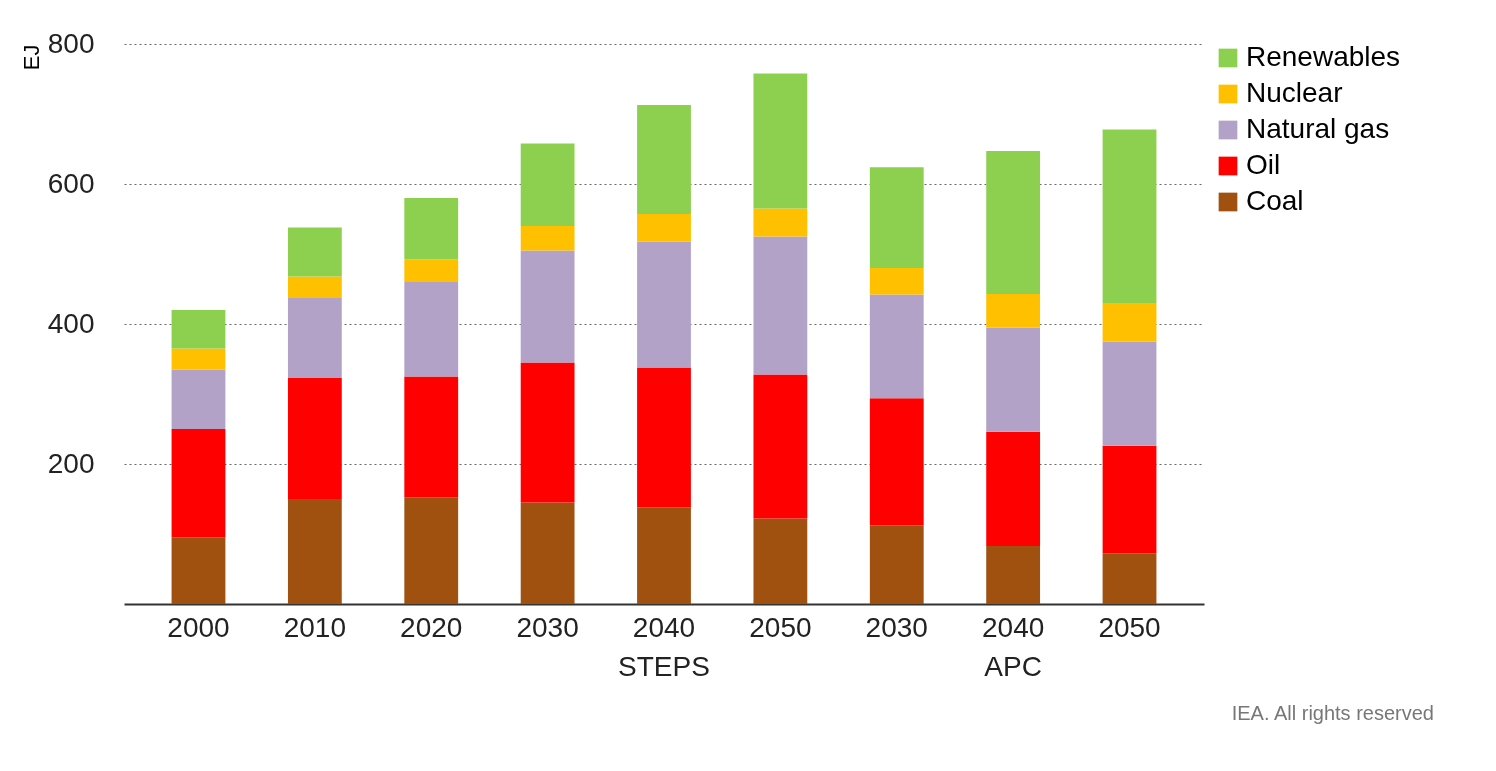 The width and height of the screenshot is (1496, 771). I want to click on y-tick-label: 600, so click(71, 183).